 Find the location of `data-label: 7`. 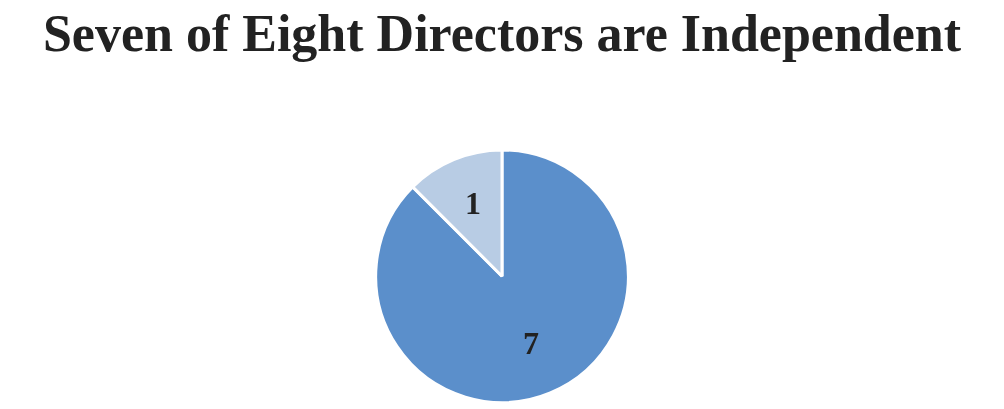

data-label: 7 is located at coordinates (531, 343).